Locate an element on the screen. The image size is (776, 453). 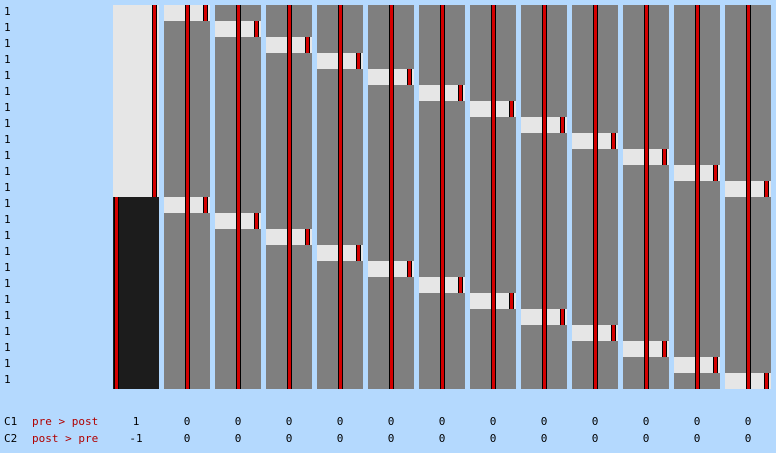
contrast-id: C1 is located at coordinates (11, 421).